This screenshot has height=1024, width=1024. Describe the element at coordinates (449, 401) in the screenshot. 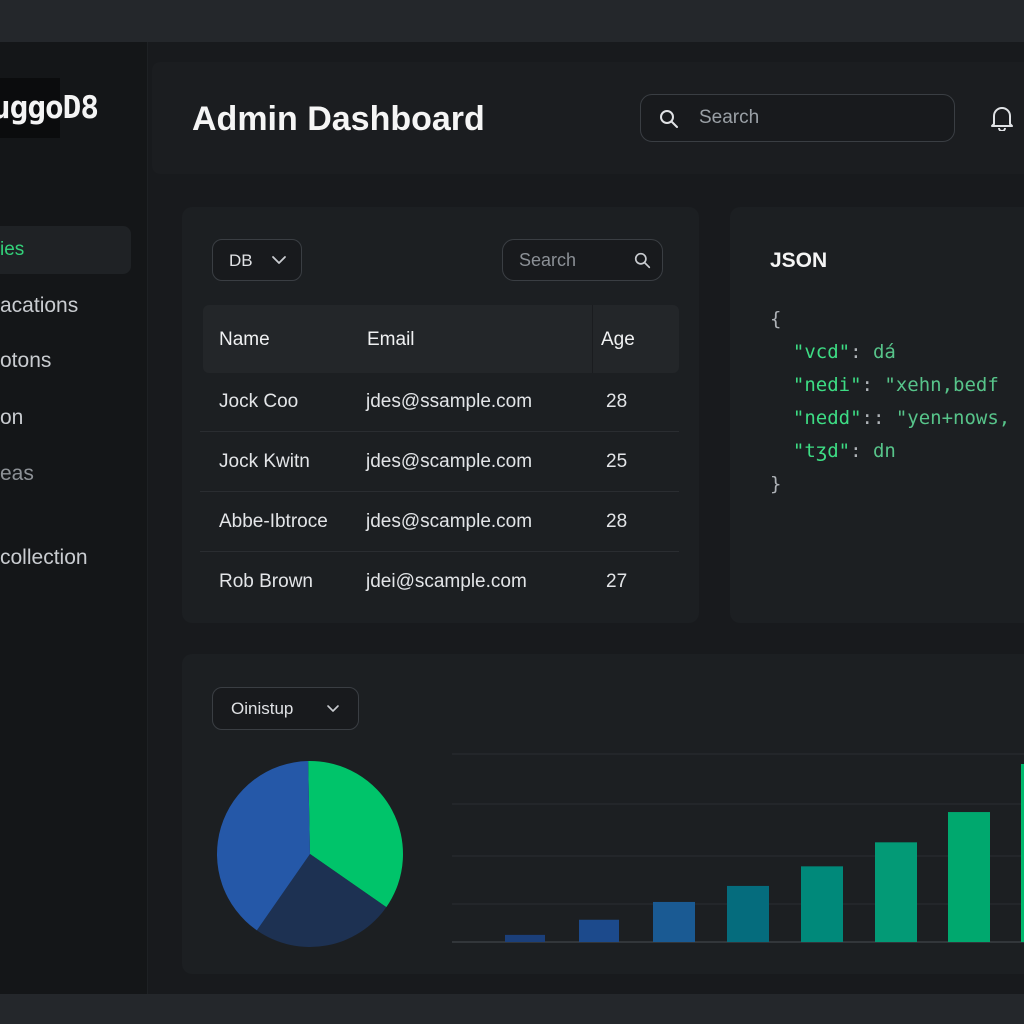

I see `cell-email: jdes@ssample.com` at that location.